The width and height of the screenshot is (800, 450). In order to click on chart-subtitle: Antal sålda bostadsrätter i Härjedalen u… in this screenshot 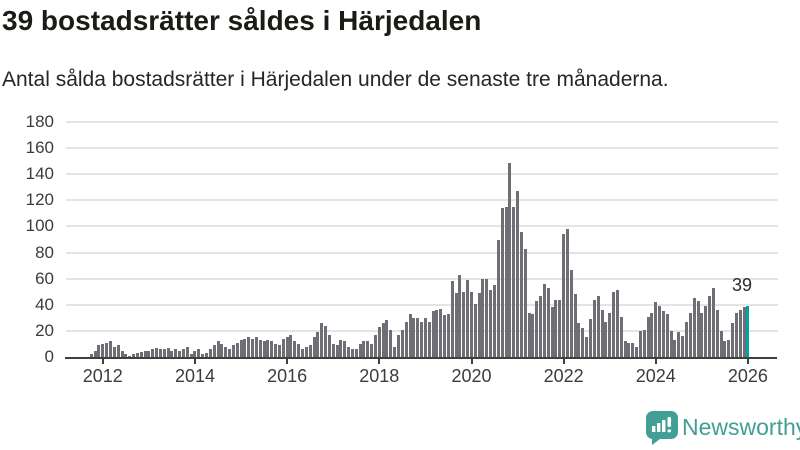, I will do `click(335, 79)`.